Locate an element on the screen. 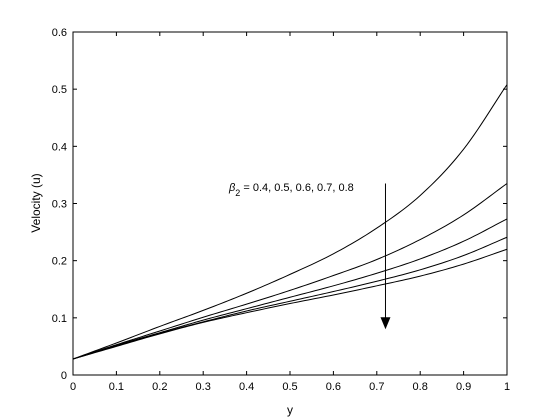  beta-annotation: β2 = 0.4, 0.5, 0.6, 0.7, 0.8 is located at coordinates (309, 256).